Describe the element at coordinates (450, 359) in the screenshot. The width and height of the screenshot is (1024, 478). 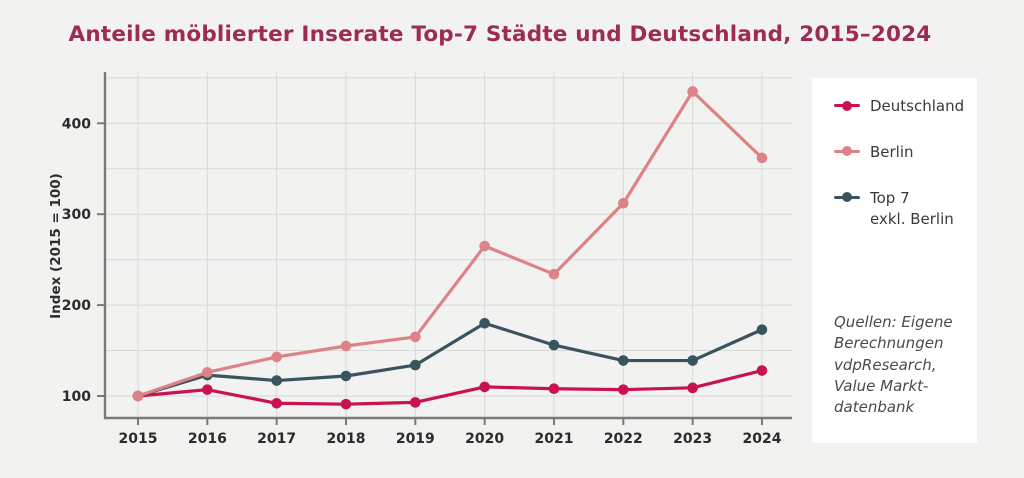
I see `series-top-7-exkl-berlin` at that location.